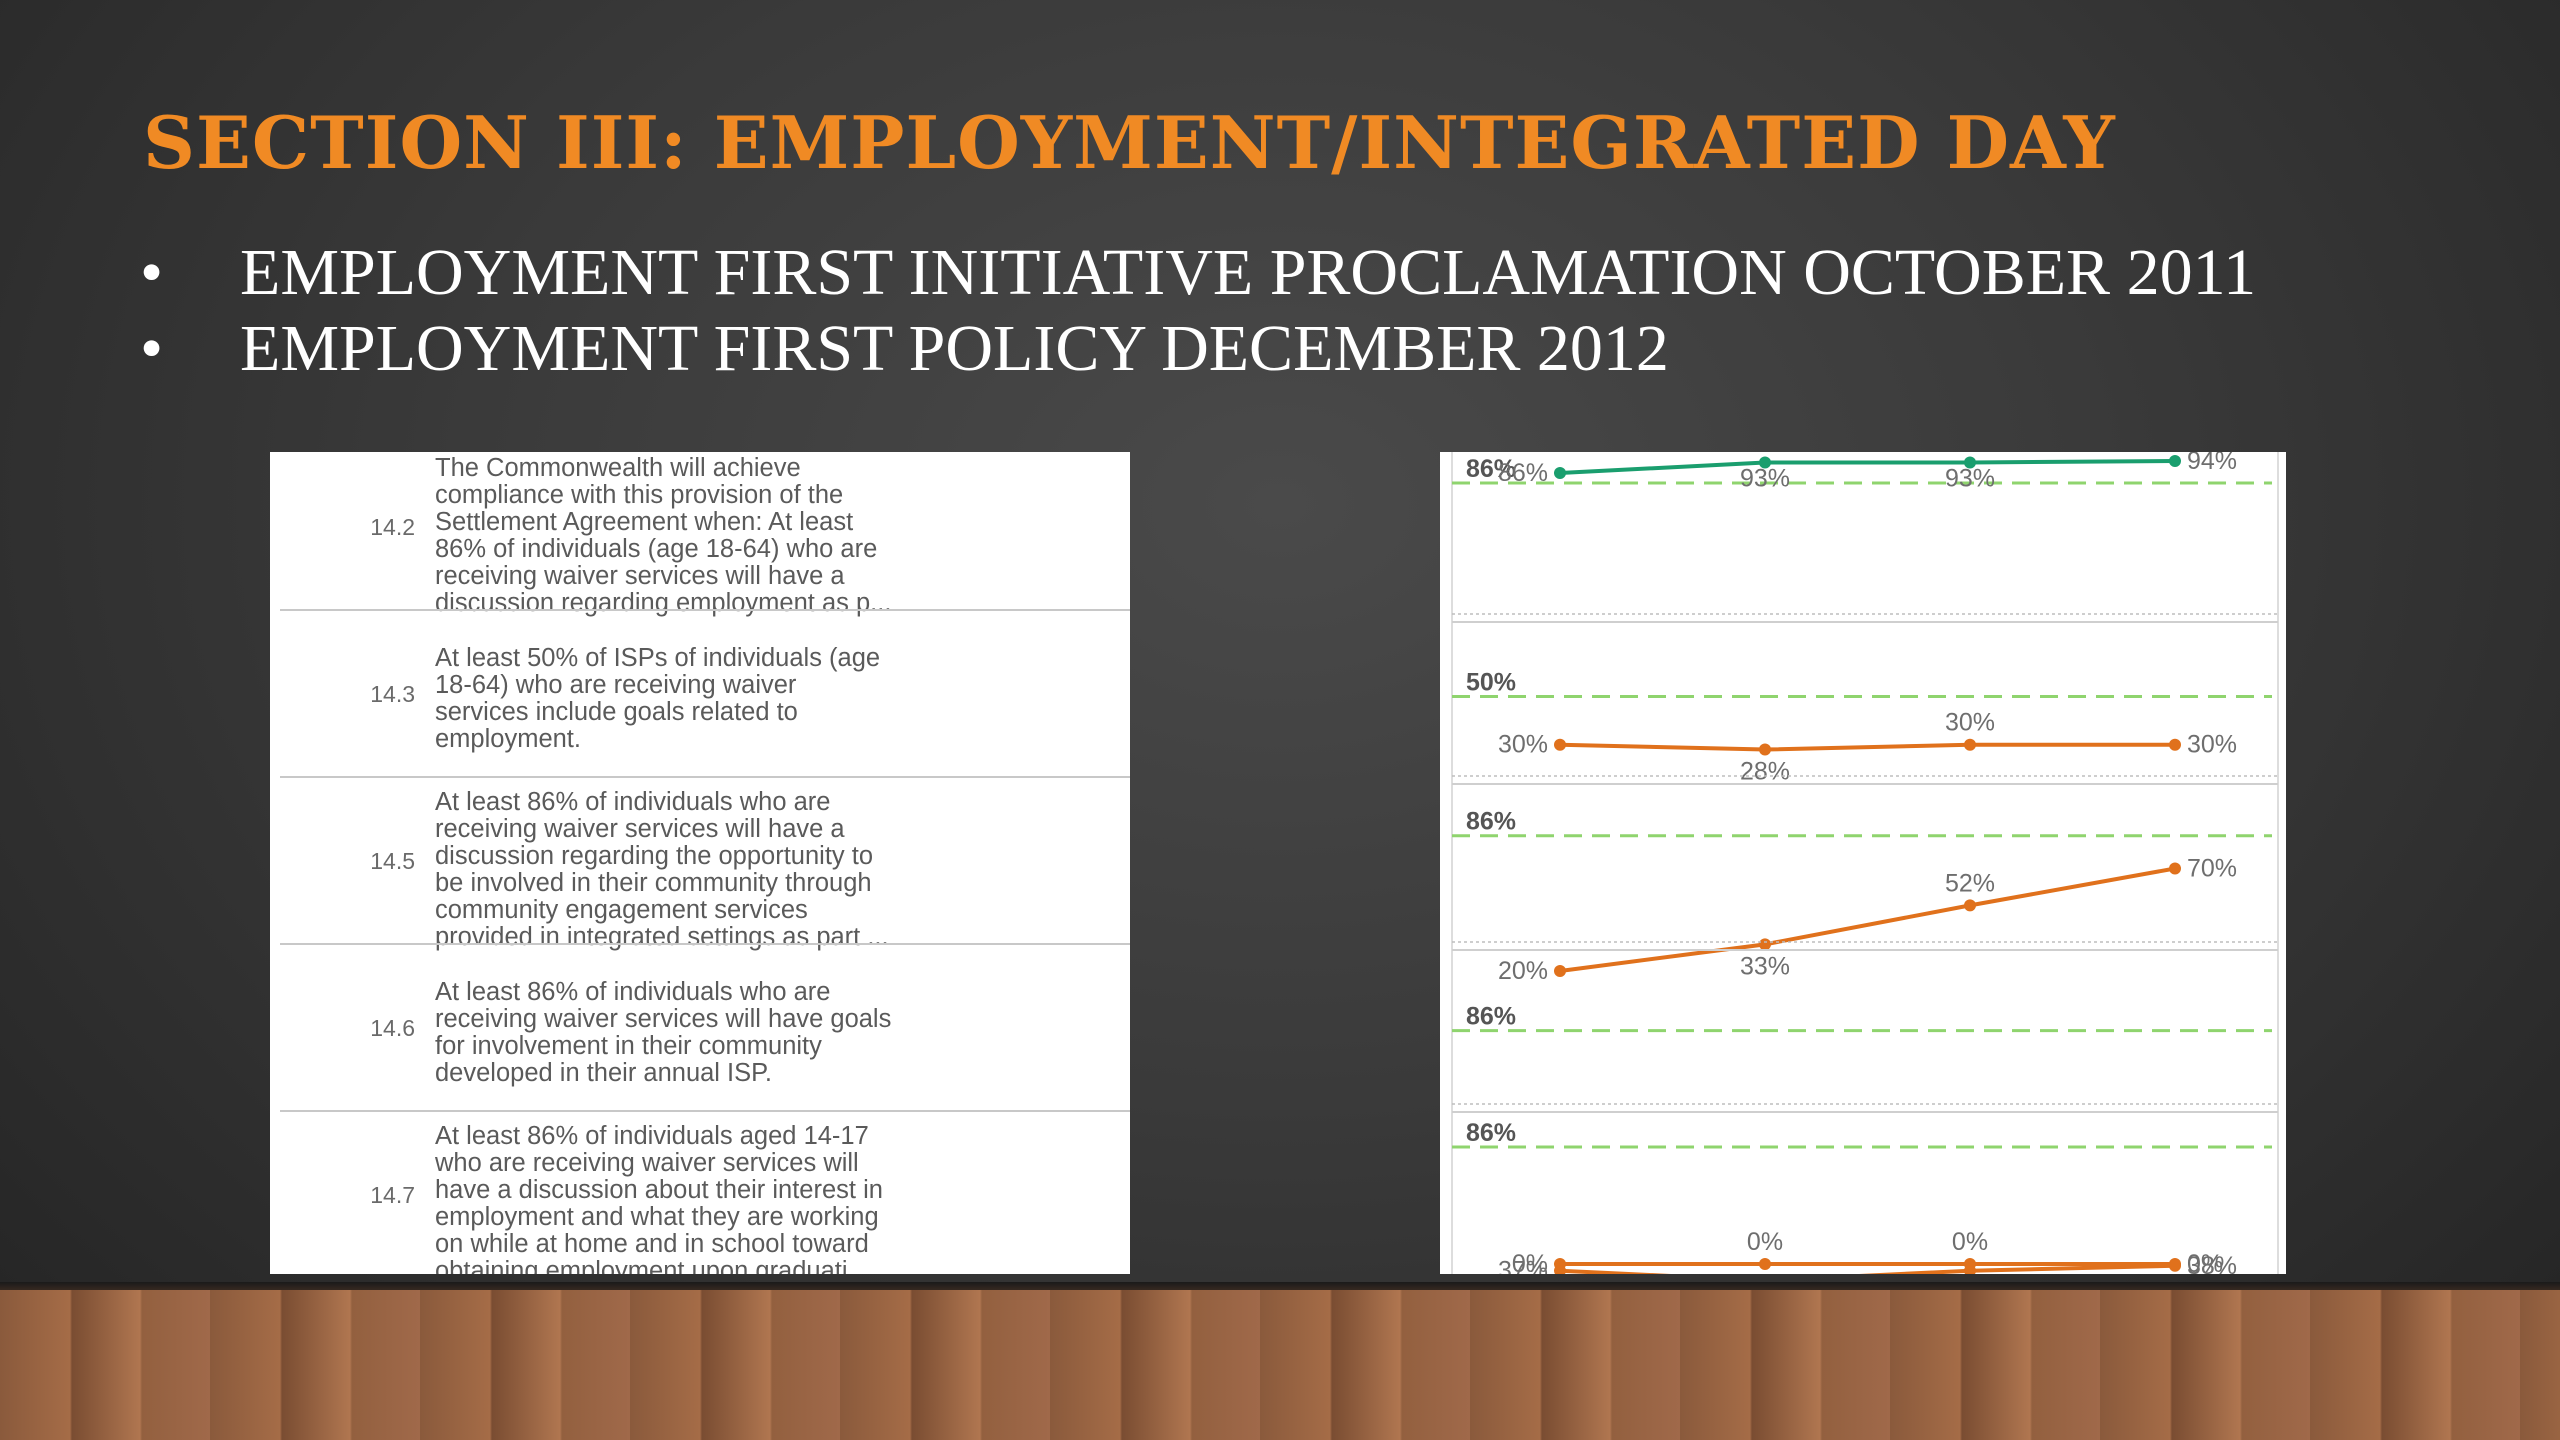 Image resolution: width=2560 pixels, height=1440 pixels. I want to click on data-label: 38%, so click(2212, 1263).